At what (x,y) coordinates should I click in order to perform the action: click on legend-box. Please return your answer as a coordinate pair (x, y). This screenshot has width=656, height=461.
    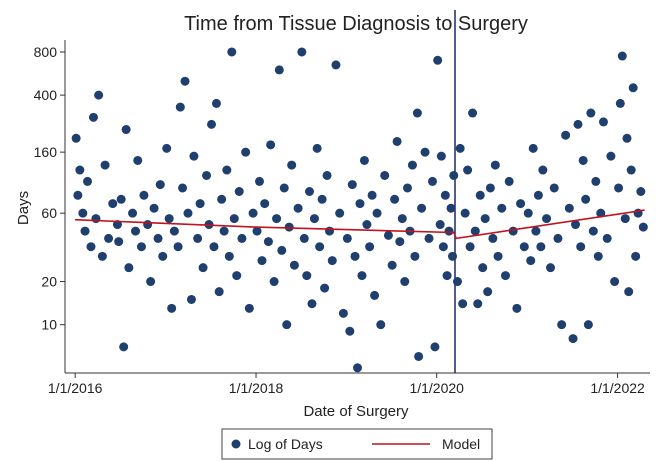
    Looking at the image, I should click on (357, 444).